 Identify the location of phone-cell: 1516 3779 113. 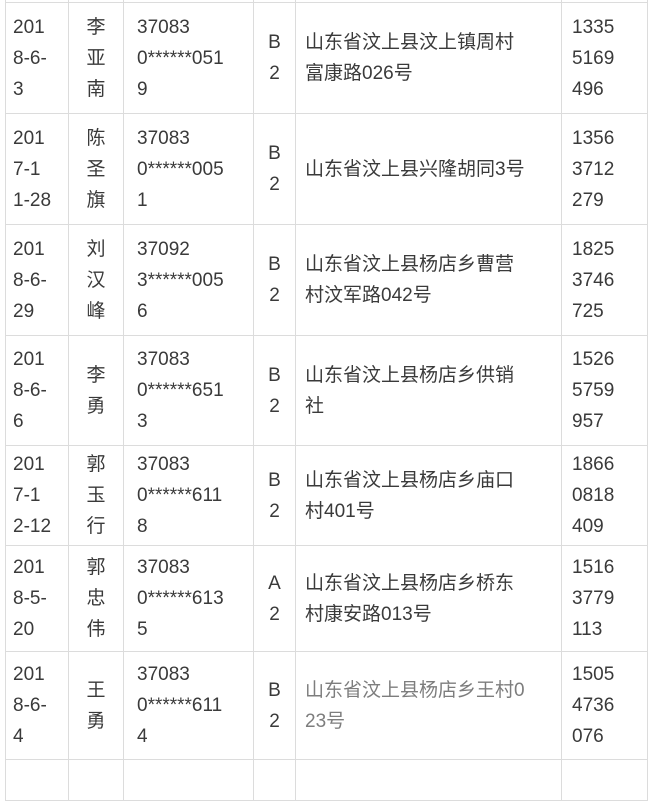
(604, 598).